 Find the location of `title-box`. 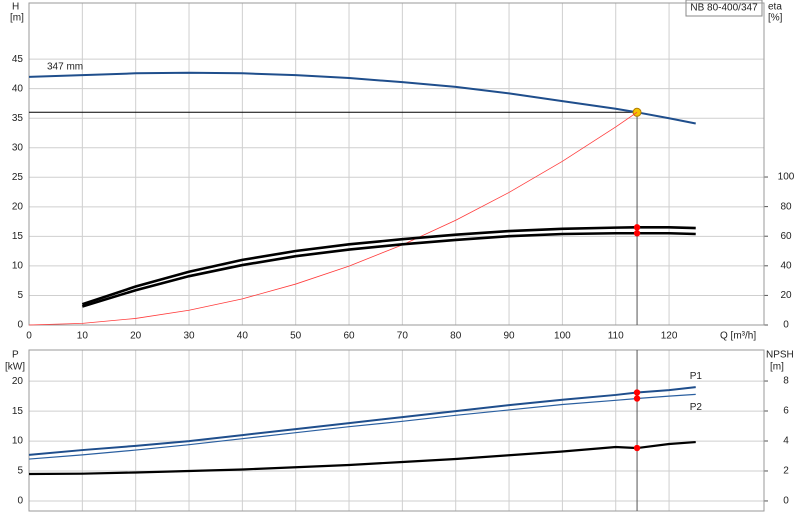

title-box is located at coordinates (724, 8).